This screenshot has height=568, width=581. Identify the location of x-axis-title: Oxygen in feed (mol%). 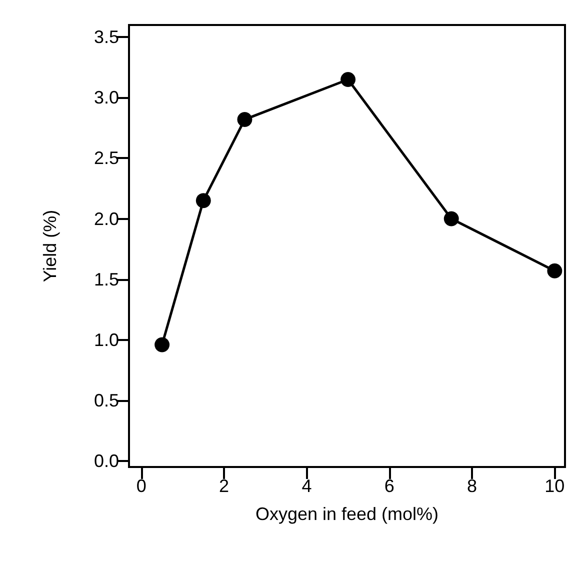
(347, 514).